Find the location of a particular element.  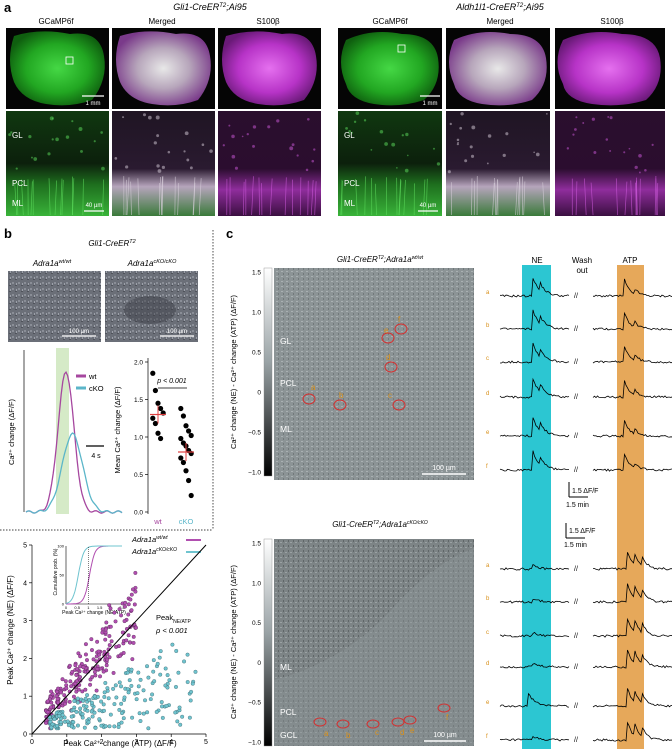

scatter-ytick-label: 4 is located at coordinates (25, 583).